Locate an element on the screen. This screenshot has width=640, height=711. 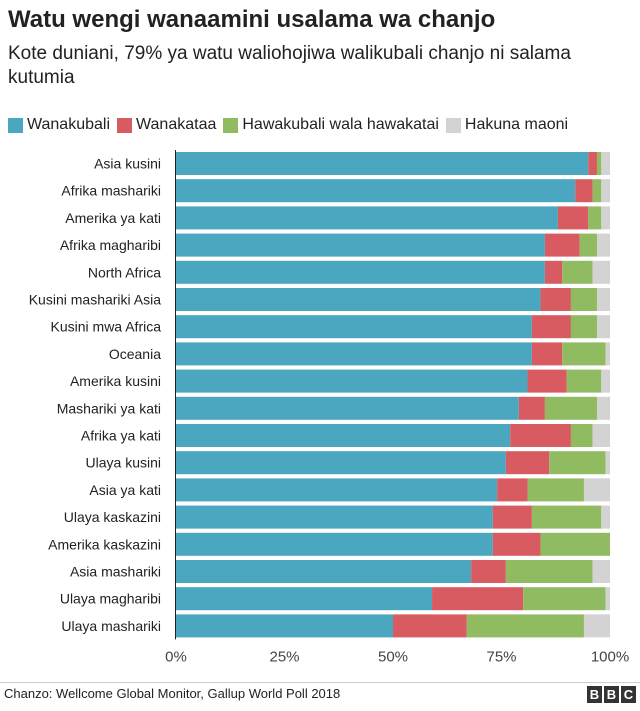
category-label: Kusini mwa Africa is located at coordinates (106, 327).